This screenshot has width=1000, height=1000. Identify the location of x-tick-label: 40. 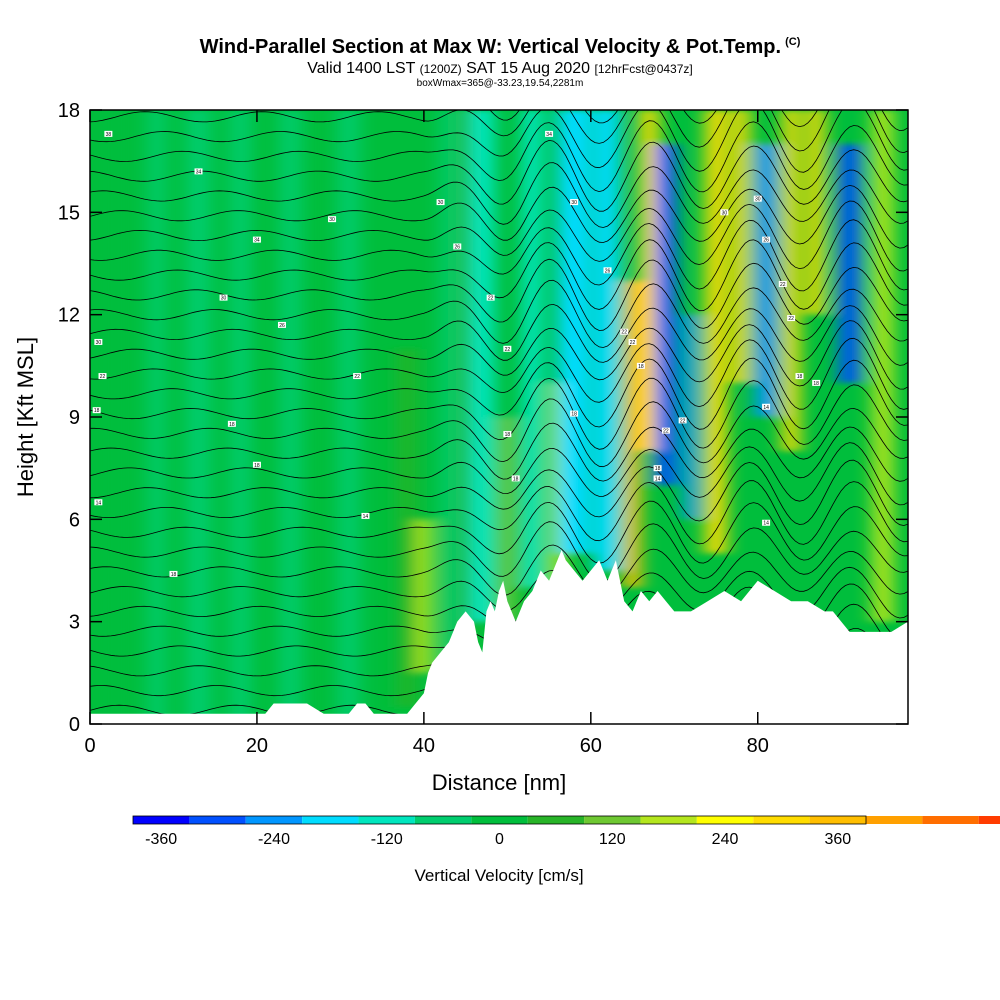
(424, 746).